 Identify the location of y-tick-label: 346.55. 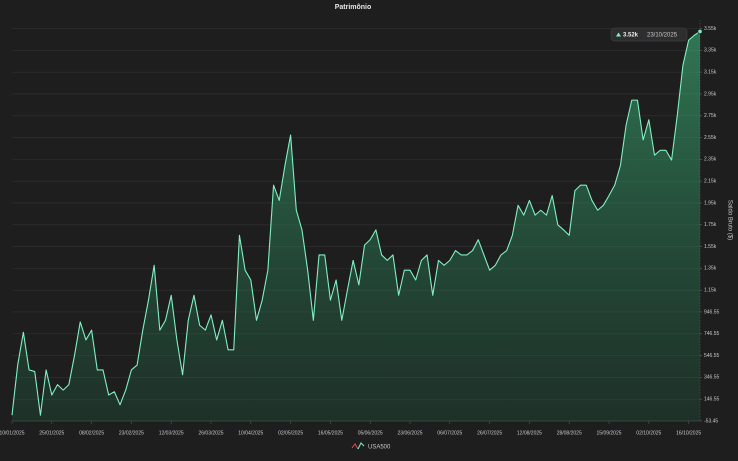
(712, 378).